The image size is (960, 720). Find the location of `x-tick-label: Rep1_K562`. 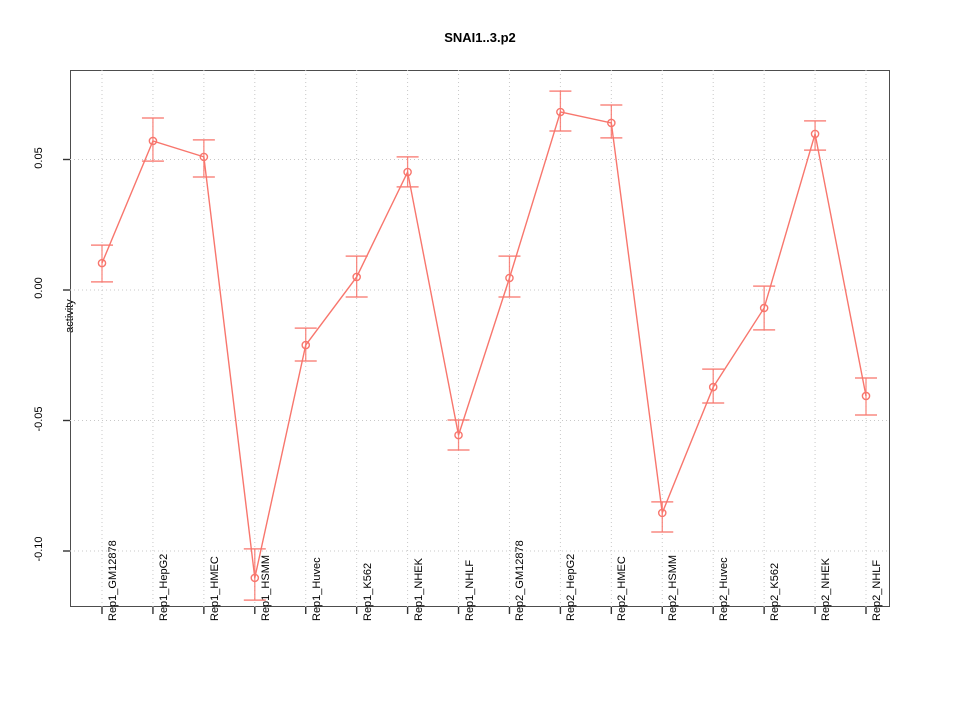

x-tick-label: Rep1_K562 is located at coordinates (367, 591).